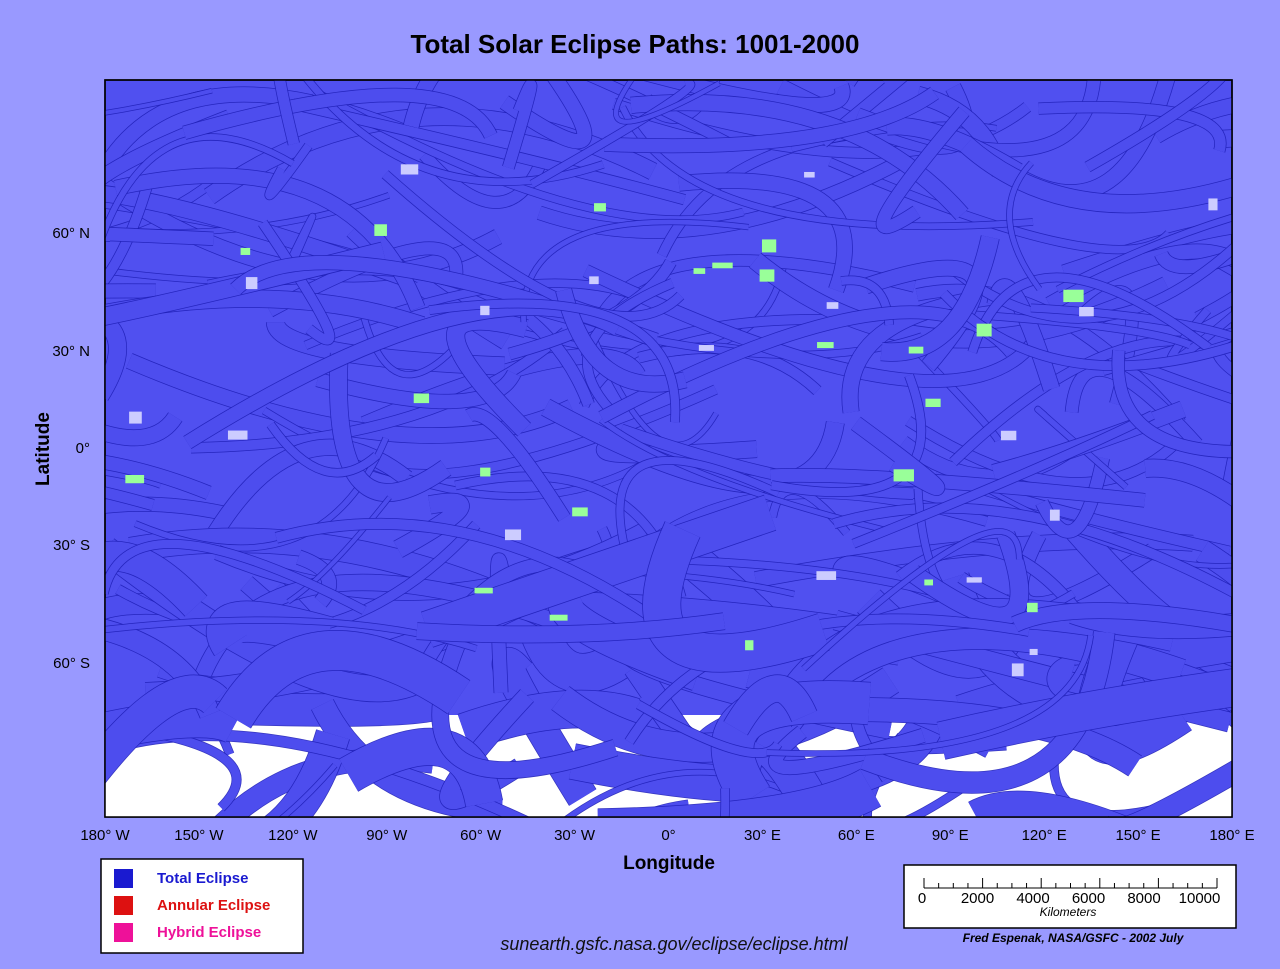 The width and height of the screenshot is (1280, 969). Describe the element at coordinates (1143, 898) in the screenshot. I see `scale-label: 8000` at that location.